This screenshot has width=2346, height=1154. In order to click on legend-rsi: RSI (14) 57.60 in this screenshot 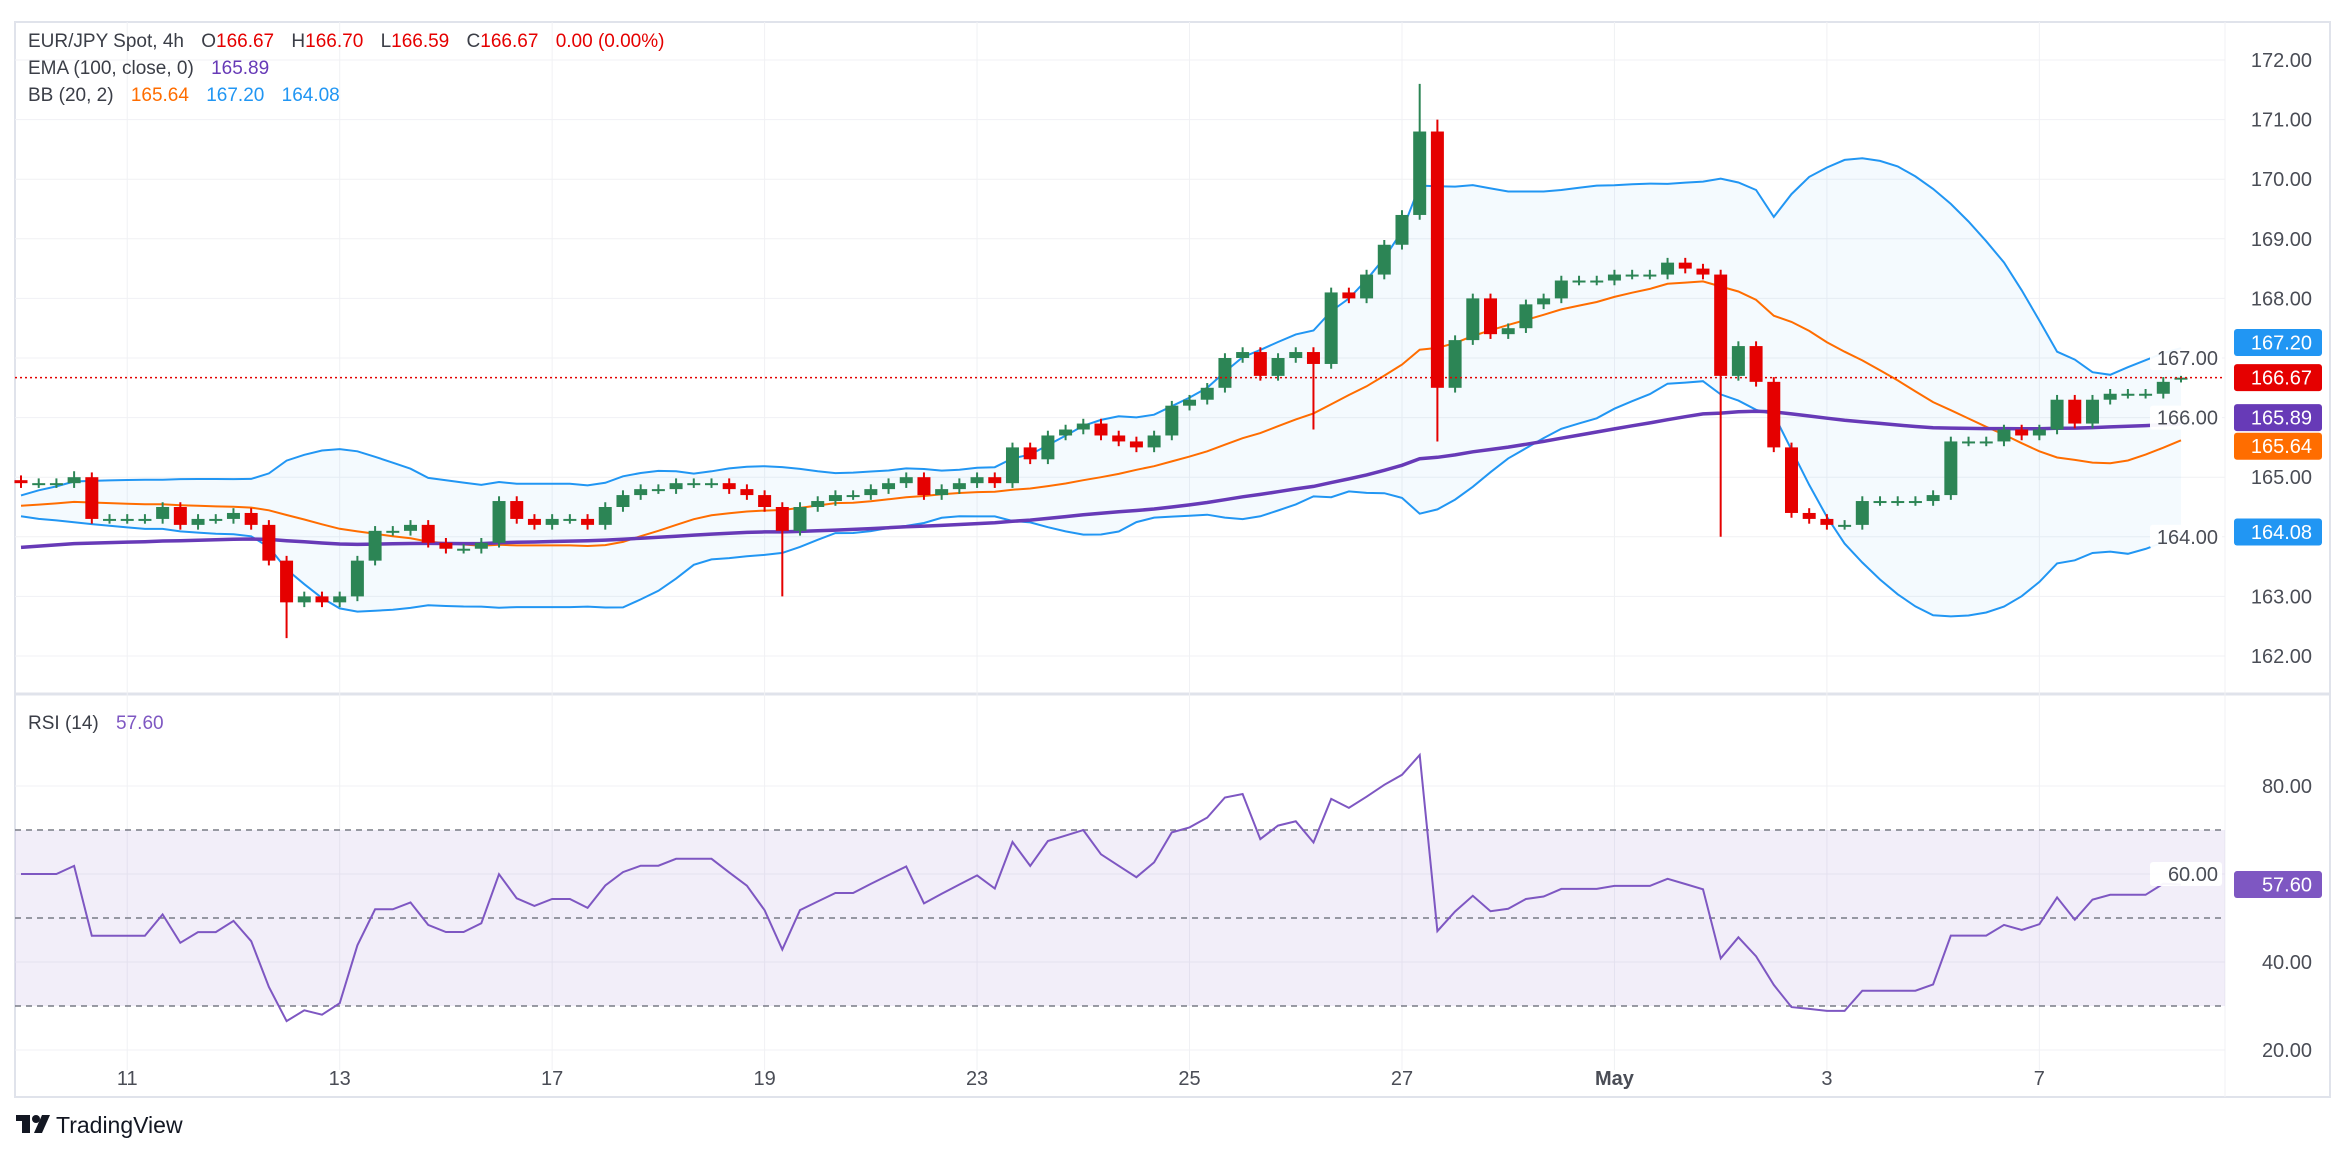, I will do `click(96, 723)`.